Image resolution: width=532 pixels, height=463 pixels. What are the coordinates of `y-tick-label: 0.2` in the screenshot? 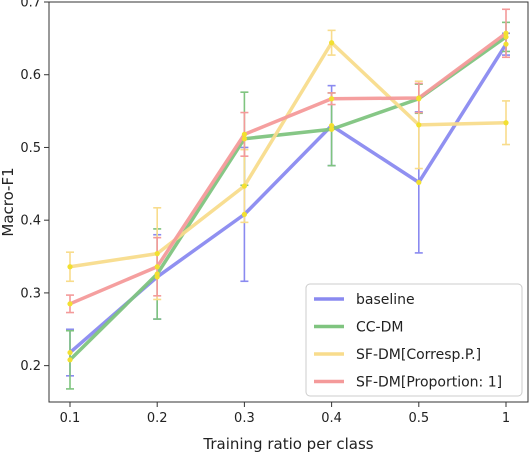 It's located at (30, 366).